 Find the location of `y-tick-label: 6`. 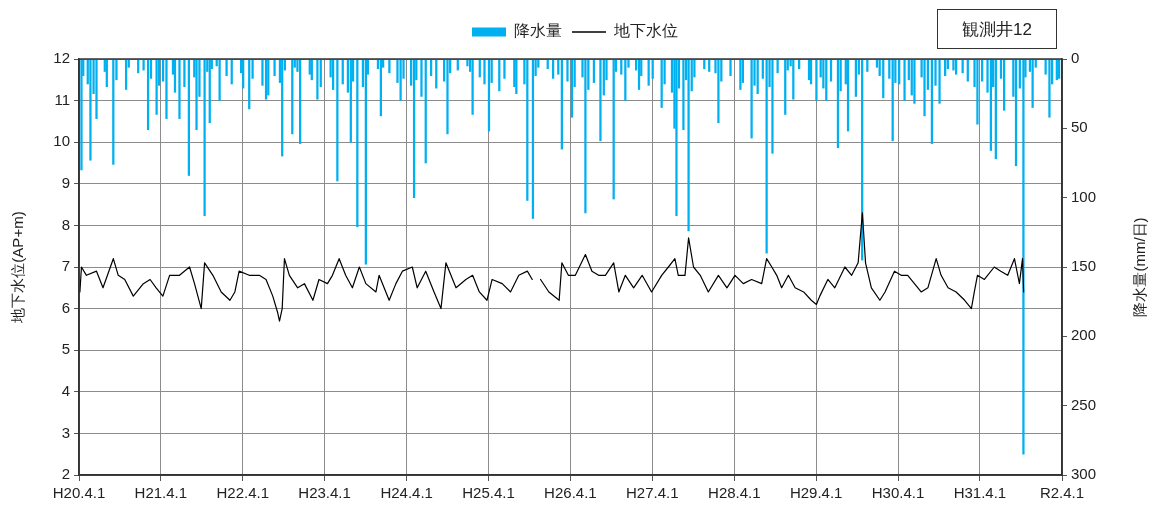

y-tick-label: 6 is located at coordinates (65, 307).